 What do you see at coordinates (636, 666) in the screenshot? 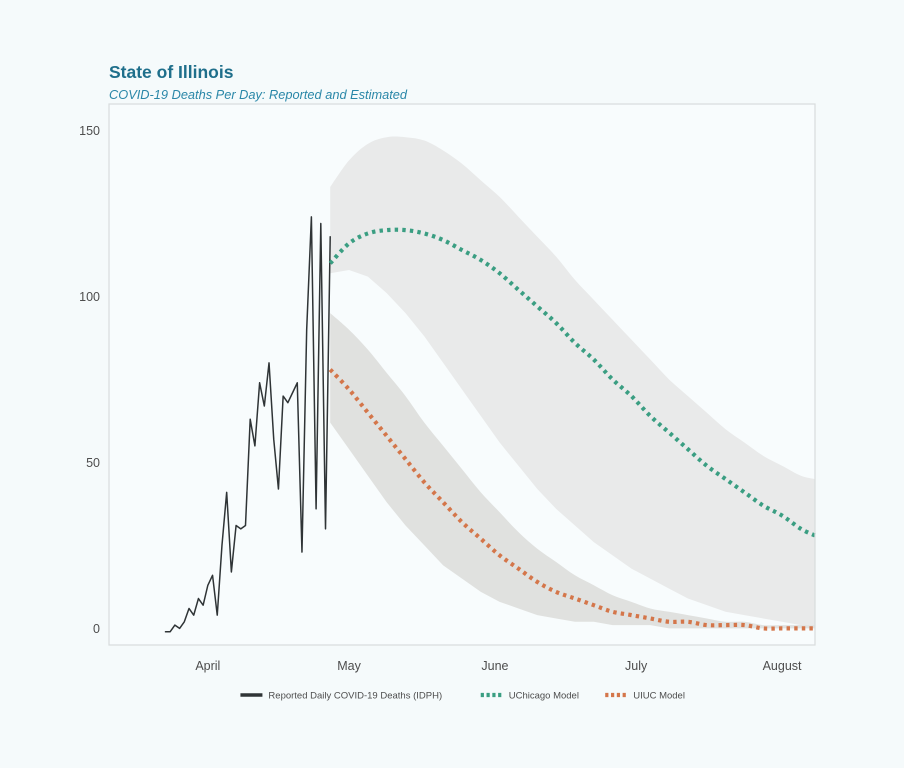
I see `x-tick-label: July` at bounding box center [636, 666].